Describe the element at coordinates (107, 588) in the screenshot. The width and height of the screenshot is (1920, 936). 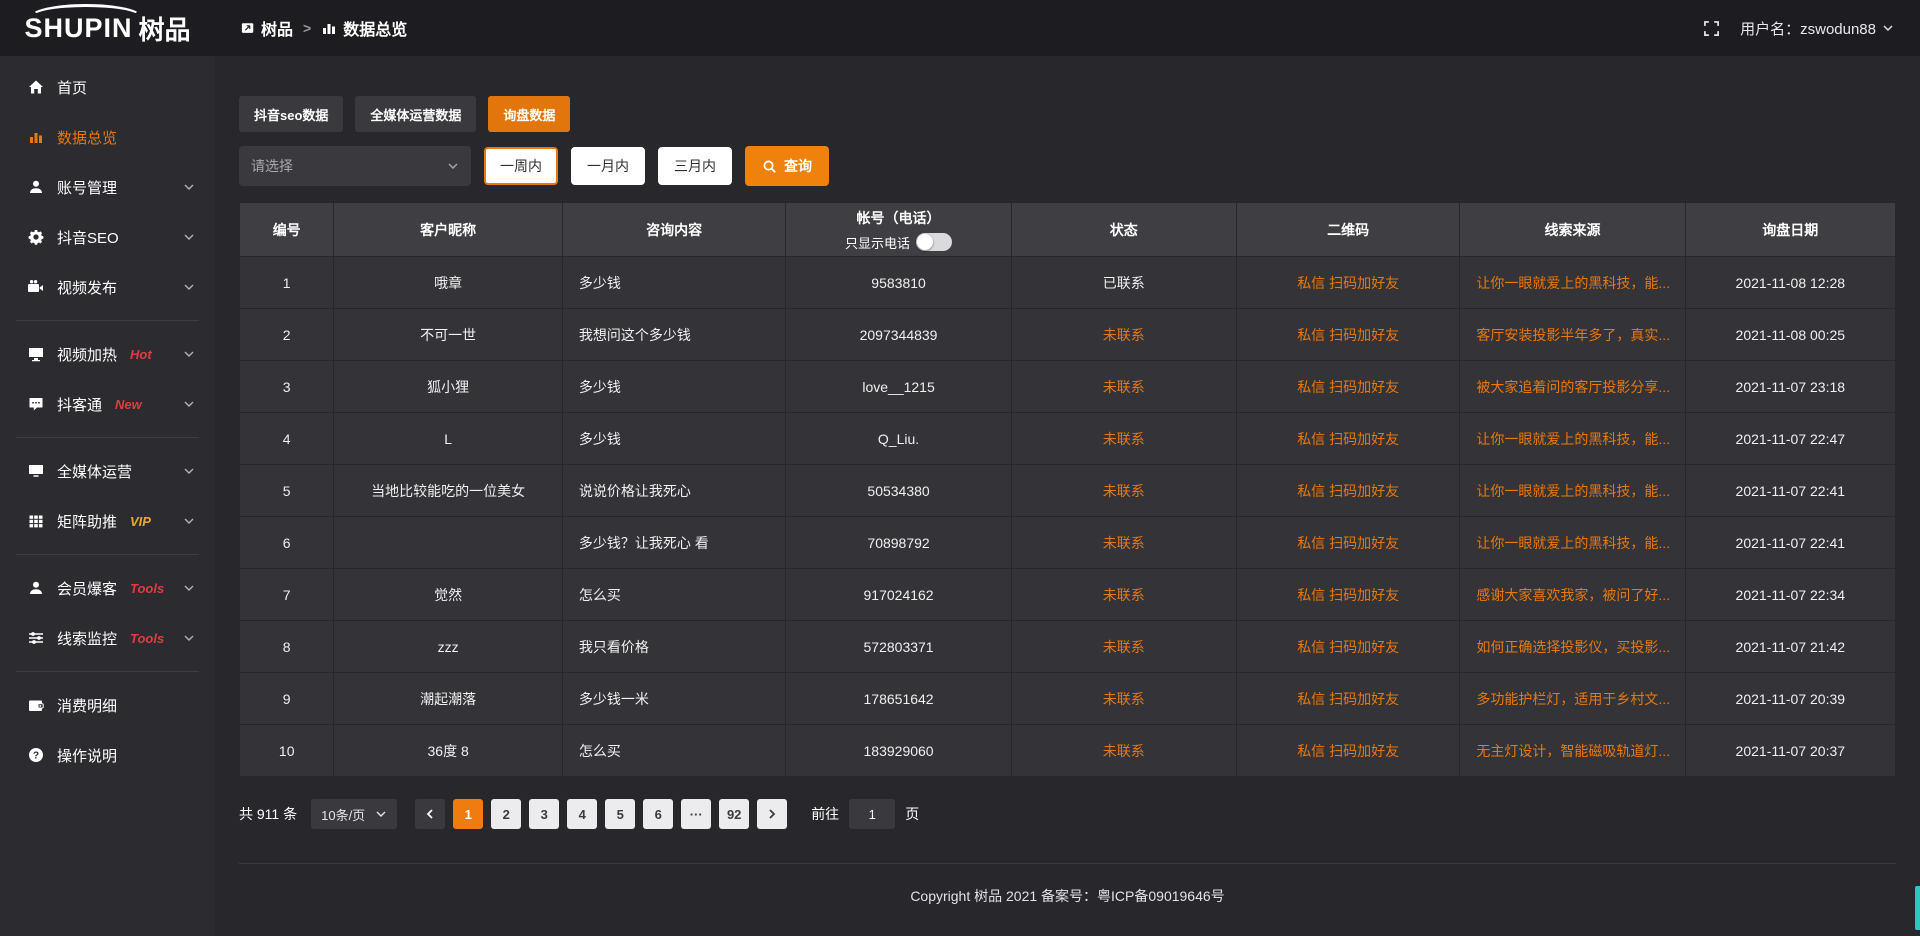
I see `sidebar-item: 会员爆客 Tools` at that location.